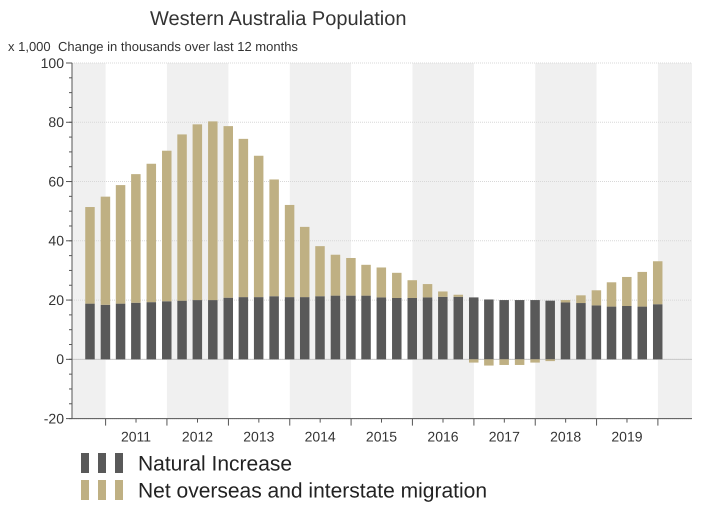 This screenshot has height=524, width=711. What do you see at coordinates (56, 240) in the screenshot?
I see `y-tick-label: 40` at bounding box center [56, 240].